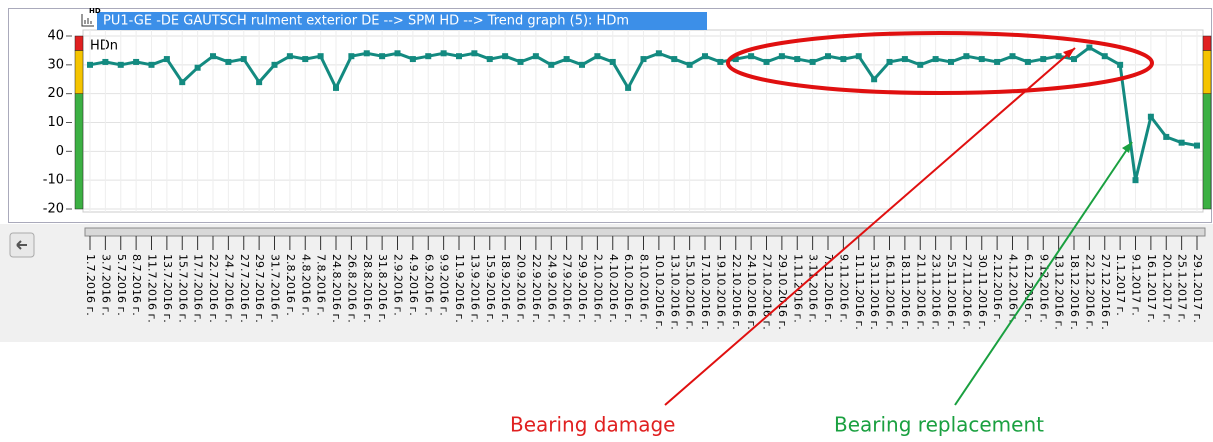 The height and width of the screenshot is (442, 1213). I want to click on x-tick-label: 4.12.2016 г., so click(1013, 288).